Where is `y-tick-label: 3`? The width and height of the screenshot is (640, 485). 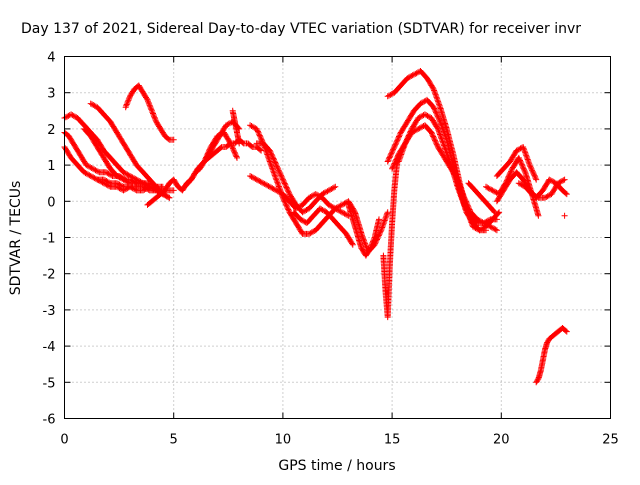 y-tick-label: 3 is located at coordinates (51, 94).